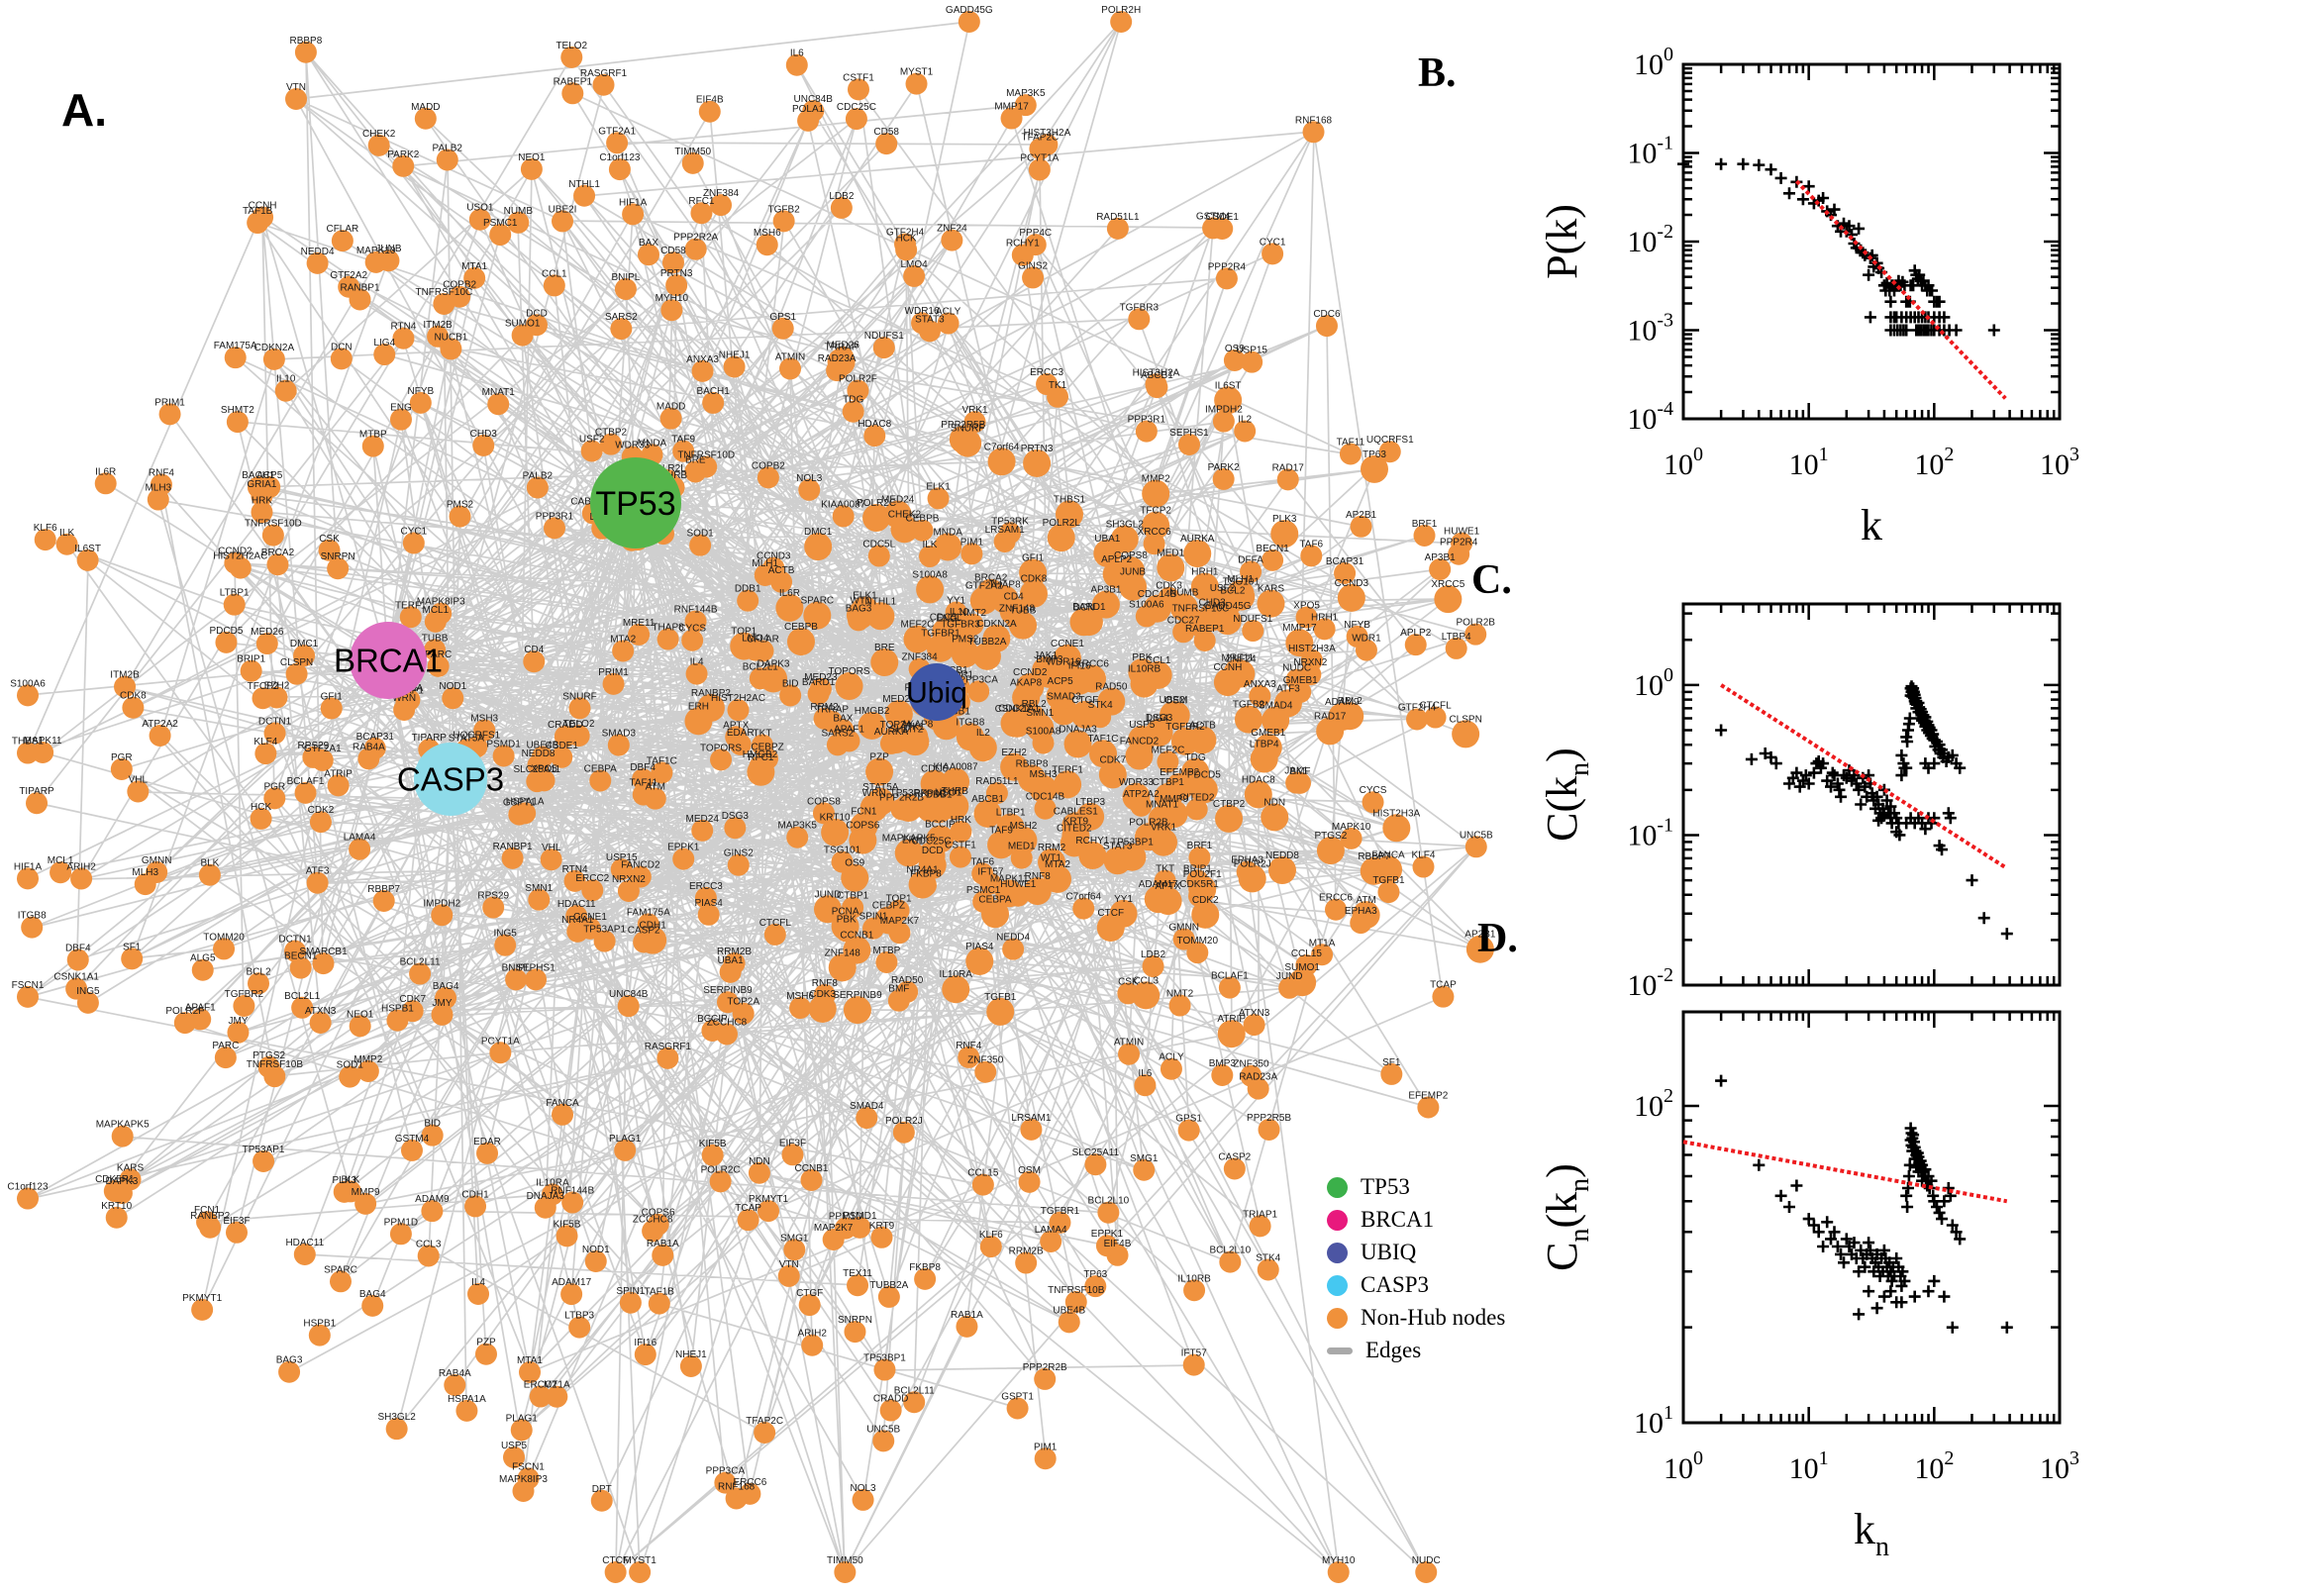  What do you see at coordinates (301, 956) in the screenshot?
I see `network-node-label: BECN1` at bounding box center [301, 956].